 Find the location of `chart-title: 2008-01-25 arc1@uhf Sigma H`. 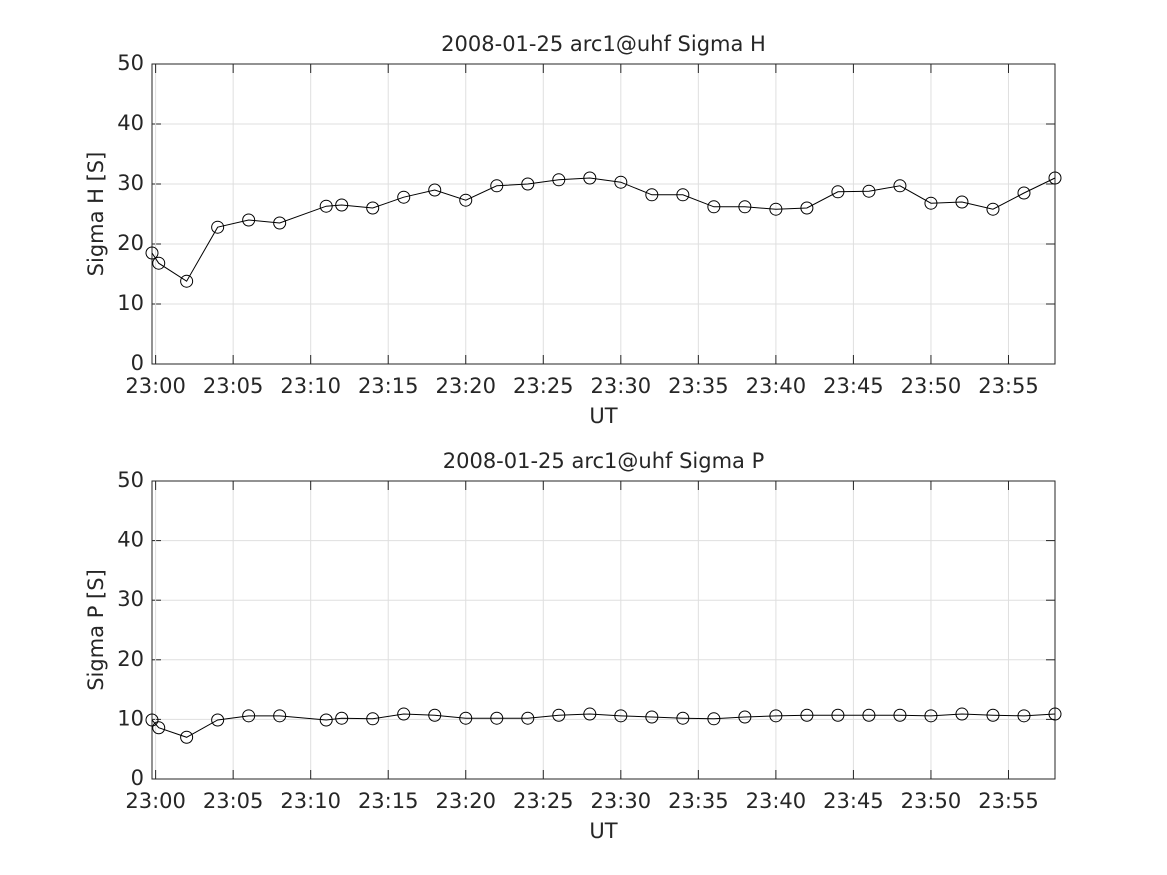

chart-title: 2008-01-25 arc1@uhf Sigma H is located at coordinates (603, 44).